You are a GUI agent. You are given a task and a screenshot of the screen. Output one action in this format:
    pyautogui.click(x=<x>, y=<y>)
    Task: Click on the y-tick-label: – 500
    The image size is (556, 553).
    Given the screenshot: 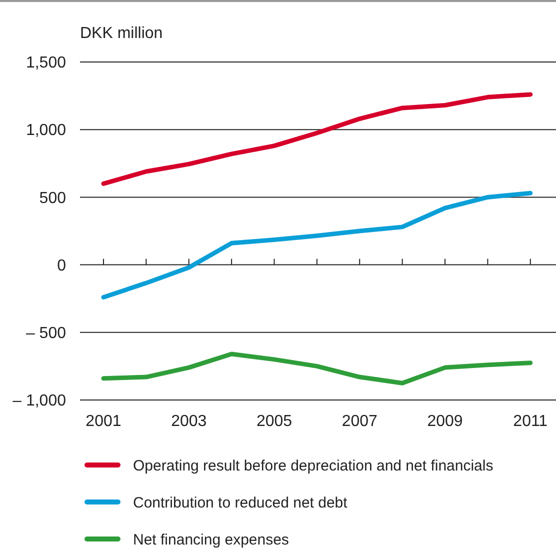 What is the action you would take?
    pyautogui.click(x=46, y=333)
    